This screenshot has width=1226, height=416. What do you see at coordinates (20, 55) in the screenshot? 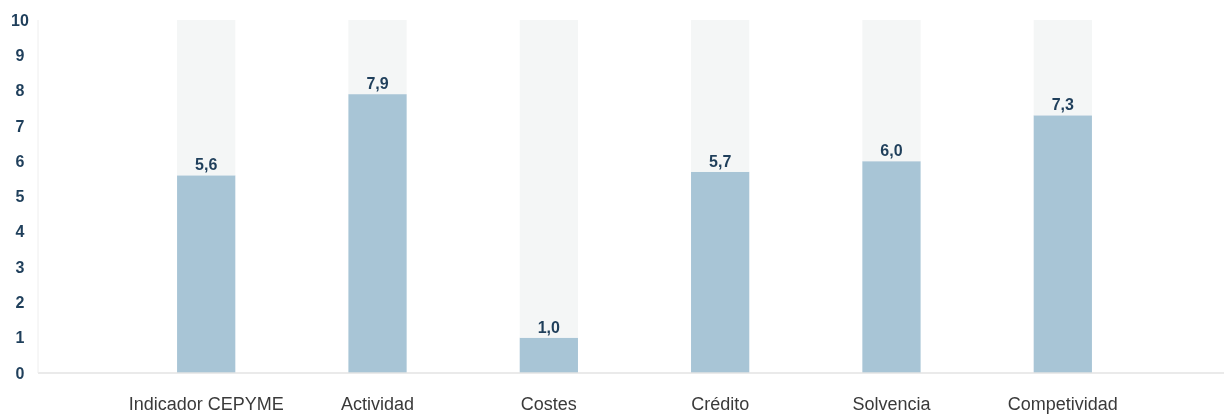
I see `y-tick-label: 9` at bounding box center [20, 55].